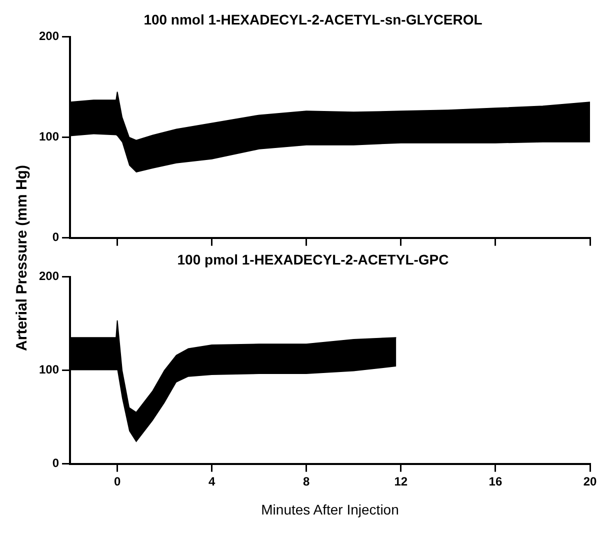 The width and height of the screenshot is (612, 542). Describe the element at coordinates (401, 481) in the screenshot. I see `x-tick-label: 12` at that location.